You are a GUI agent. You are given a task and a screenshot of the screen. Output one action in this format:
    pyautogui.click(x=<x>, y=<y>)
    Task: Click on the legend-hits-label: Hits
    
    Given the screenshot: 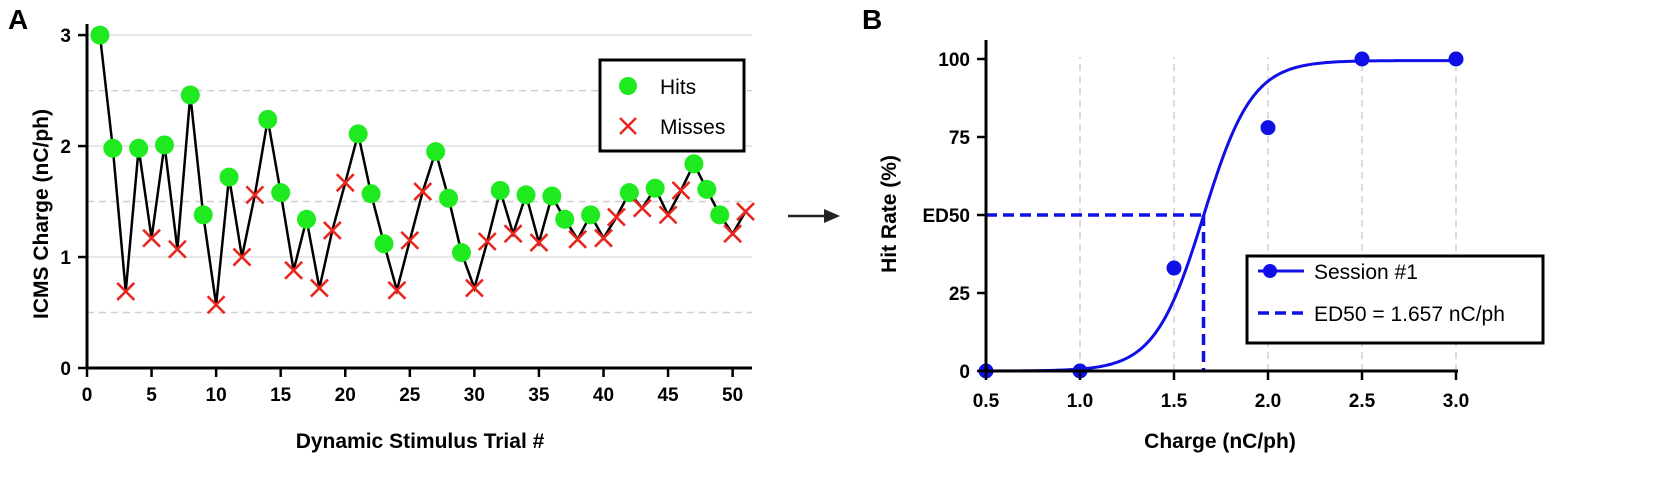 What is the action you would take?
    pyautogui.click(x=678, y=87)
    